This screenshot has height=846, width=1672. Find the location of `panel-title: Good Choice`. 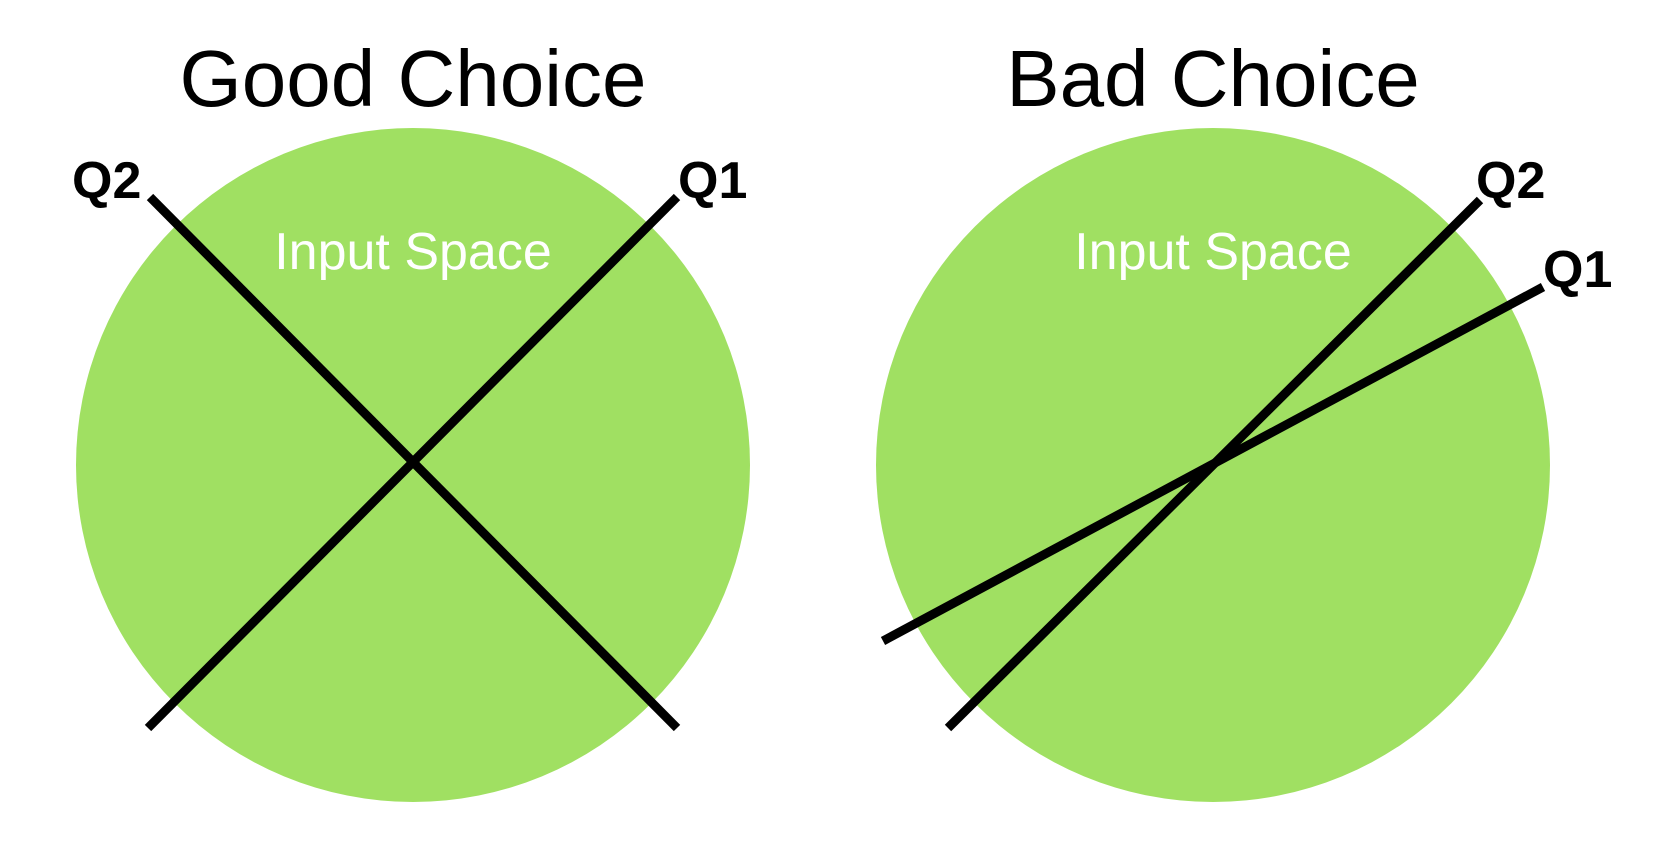

panel-title: Good Choice is located at coordinates (413, 78).